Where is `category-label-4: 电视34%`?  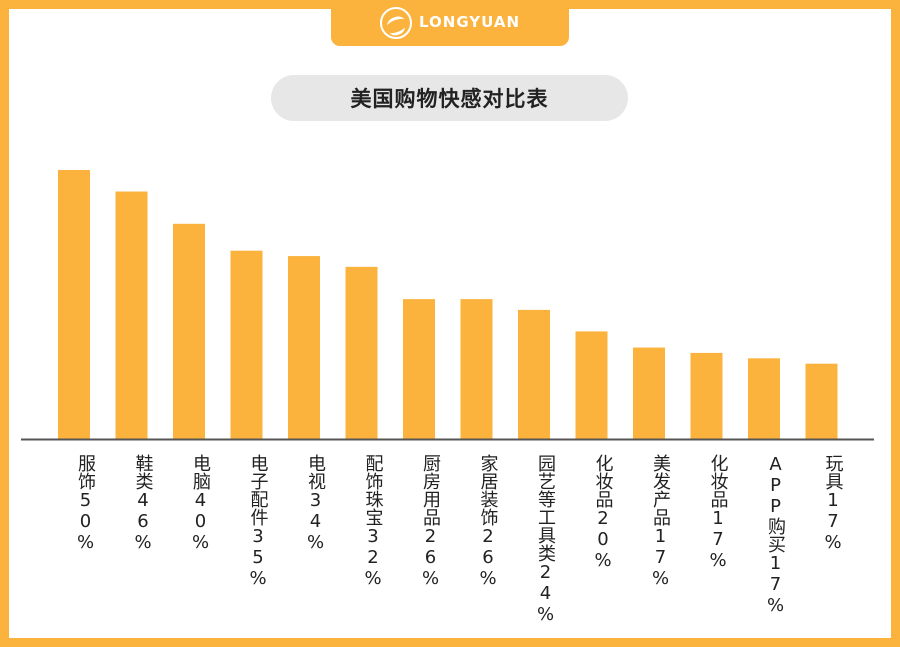 category-label-4: 电视34% is located at coordinates (315, 503).